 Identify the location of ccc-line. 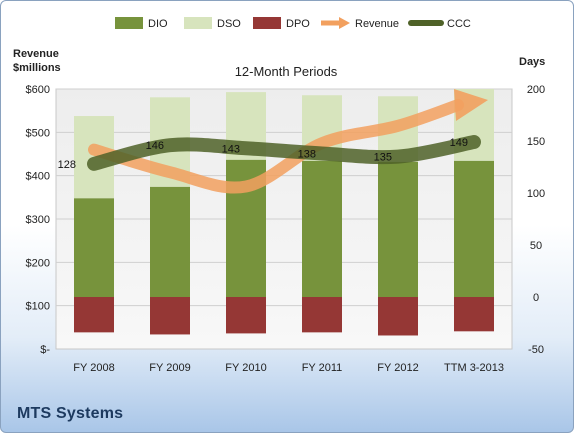
(284, 153).